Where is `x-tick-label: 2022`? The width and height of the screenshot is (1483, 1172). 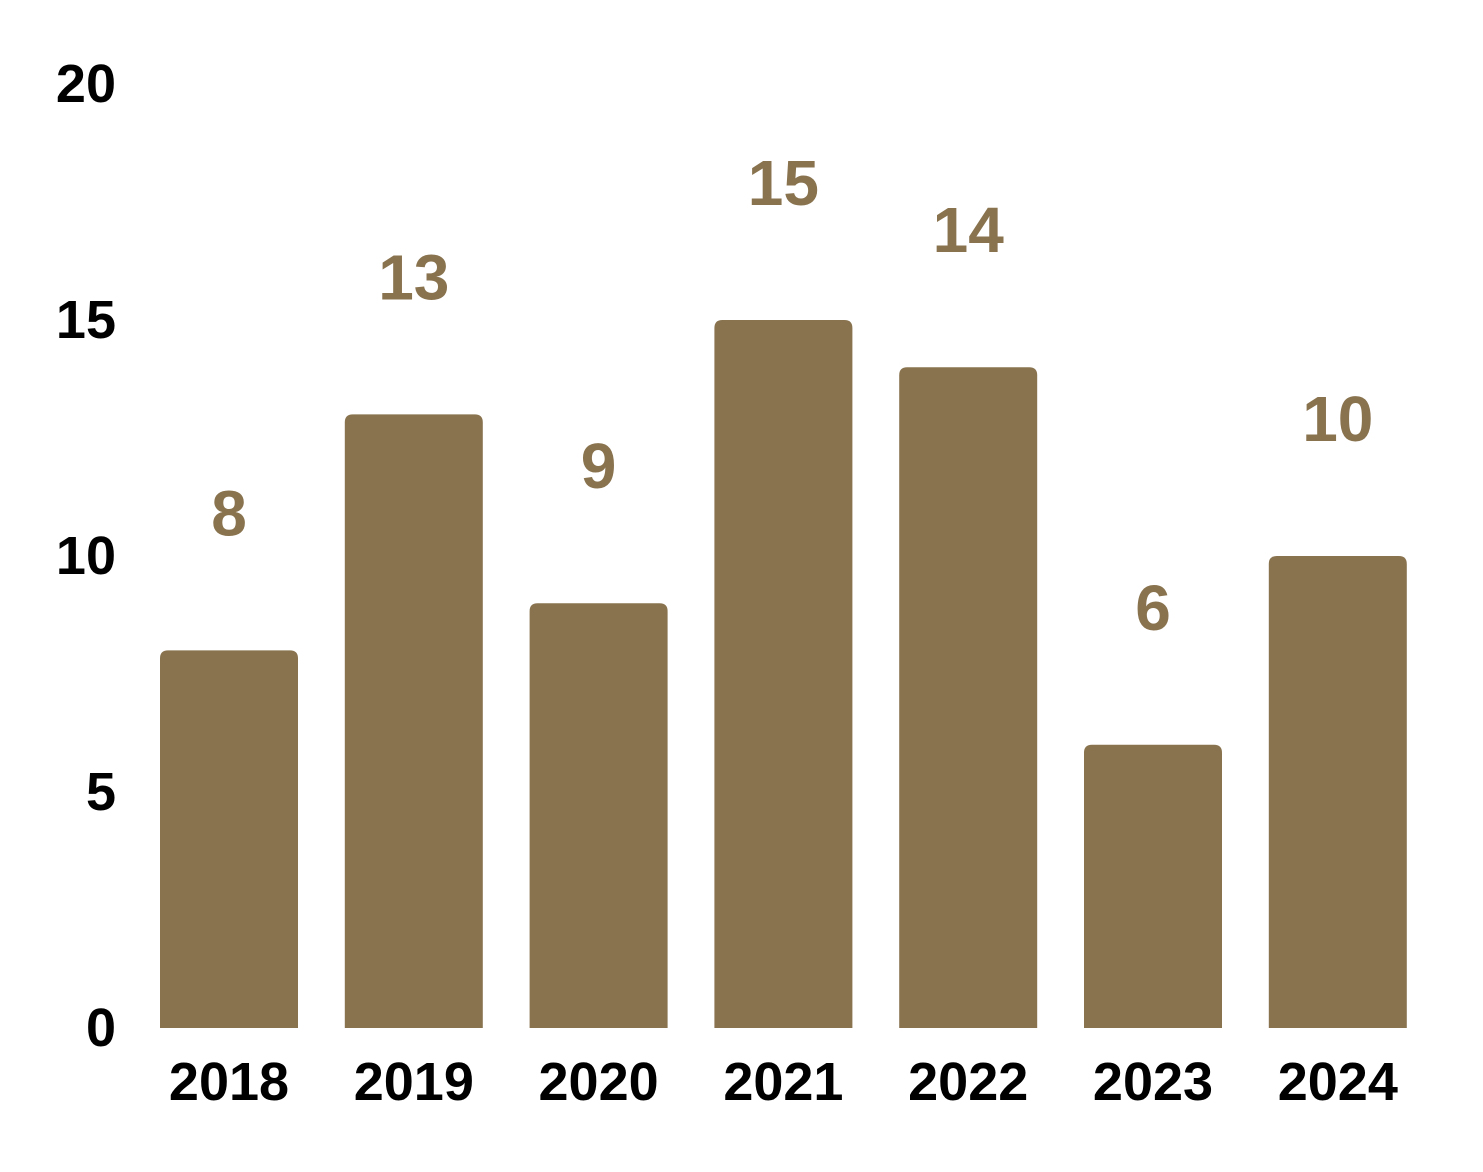 x-tick-label: 2022 is located at coordinates (968, 1082).